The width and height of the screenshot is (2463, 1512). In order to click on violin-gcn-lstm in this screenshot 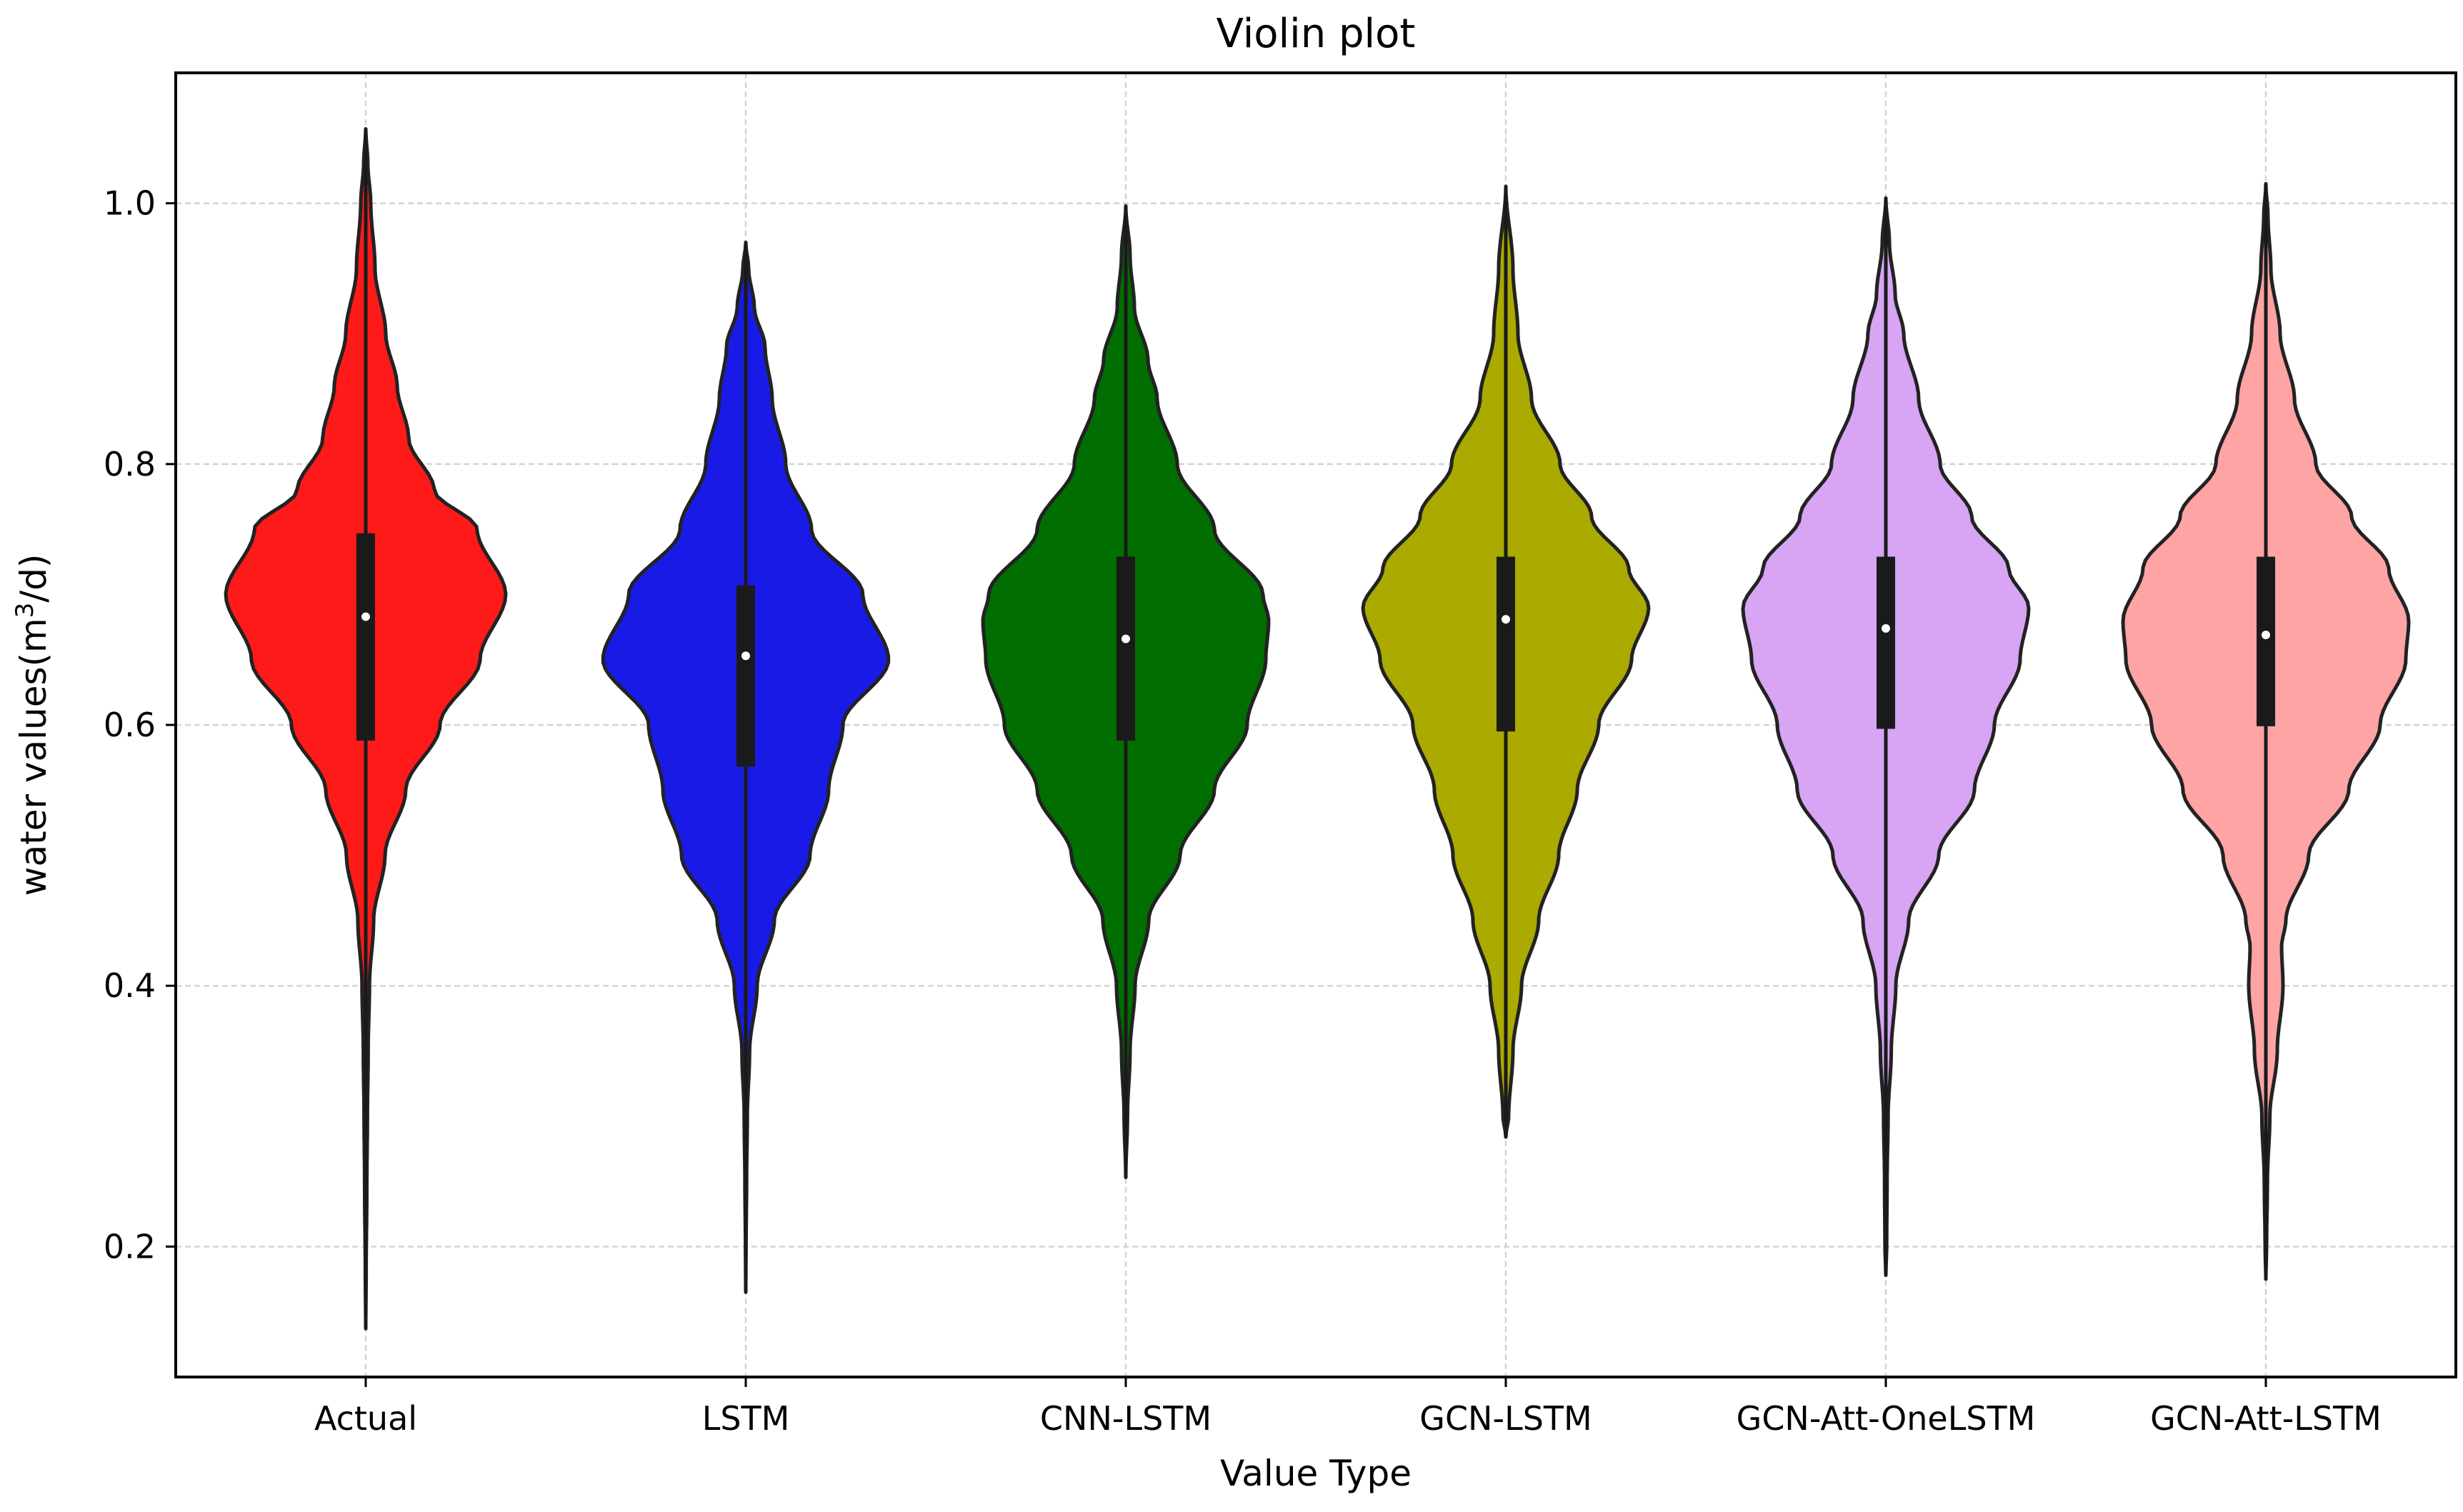, I will do `click(1506, 661)`.